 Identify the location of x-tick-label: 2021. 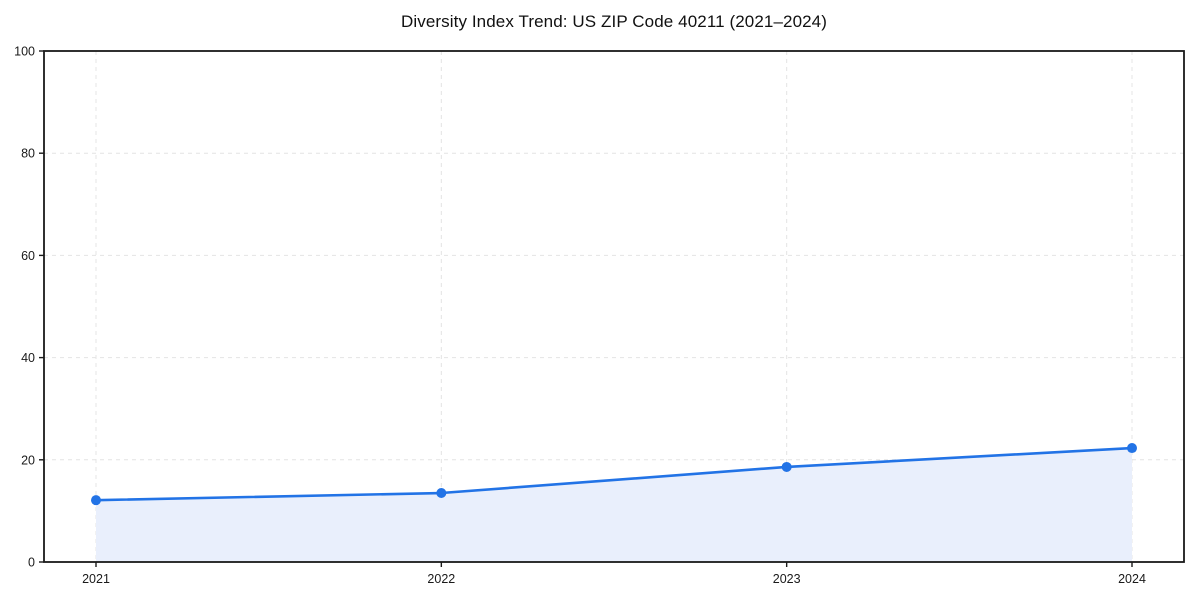
(96, 579).